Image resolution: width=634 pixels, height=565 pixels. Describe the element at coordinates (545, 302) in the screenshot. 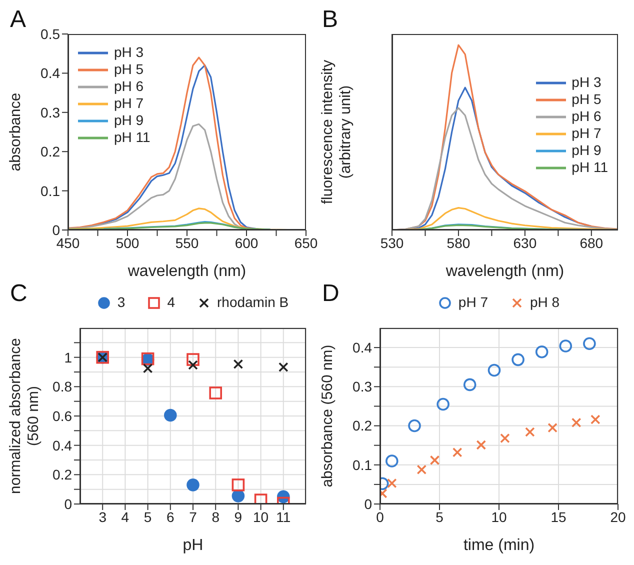

I see `legend-label: pH 8` at that location.